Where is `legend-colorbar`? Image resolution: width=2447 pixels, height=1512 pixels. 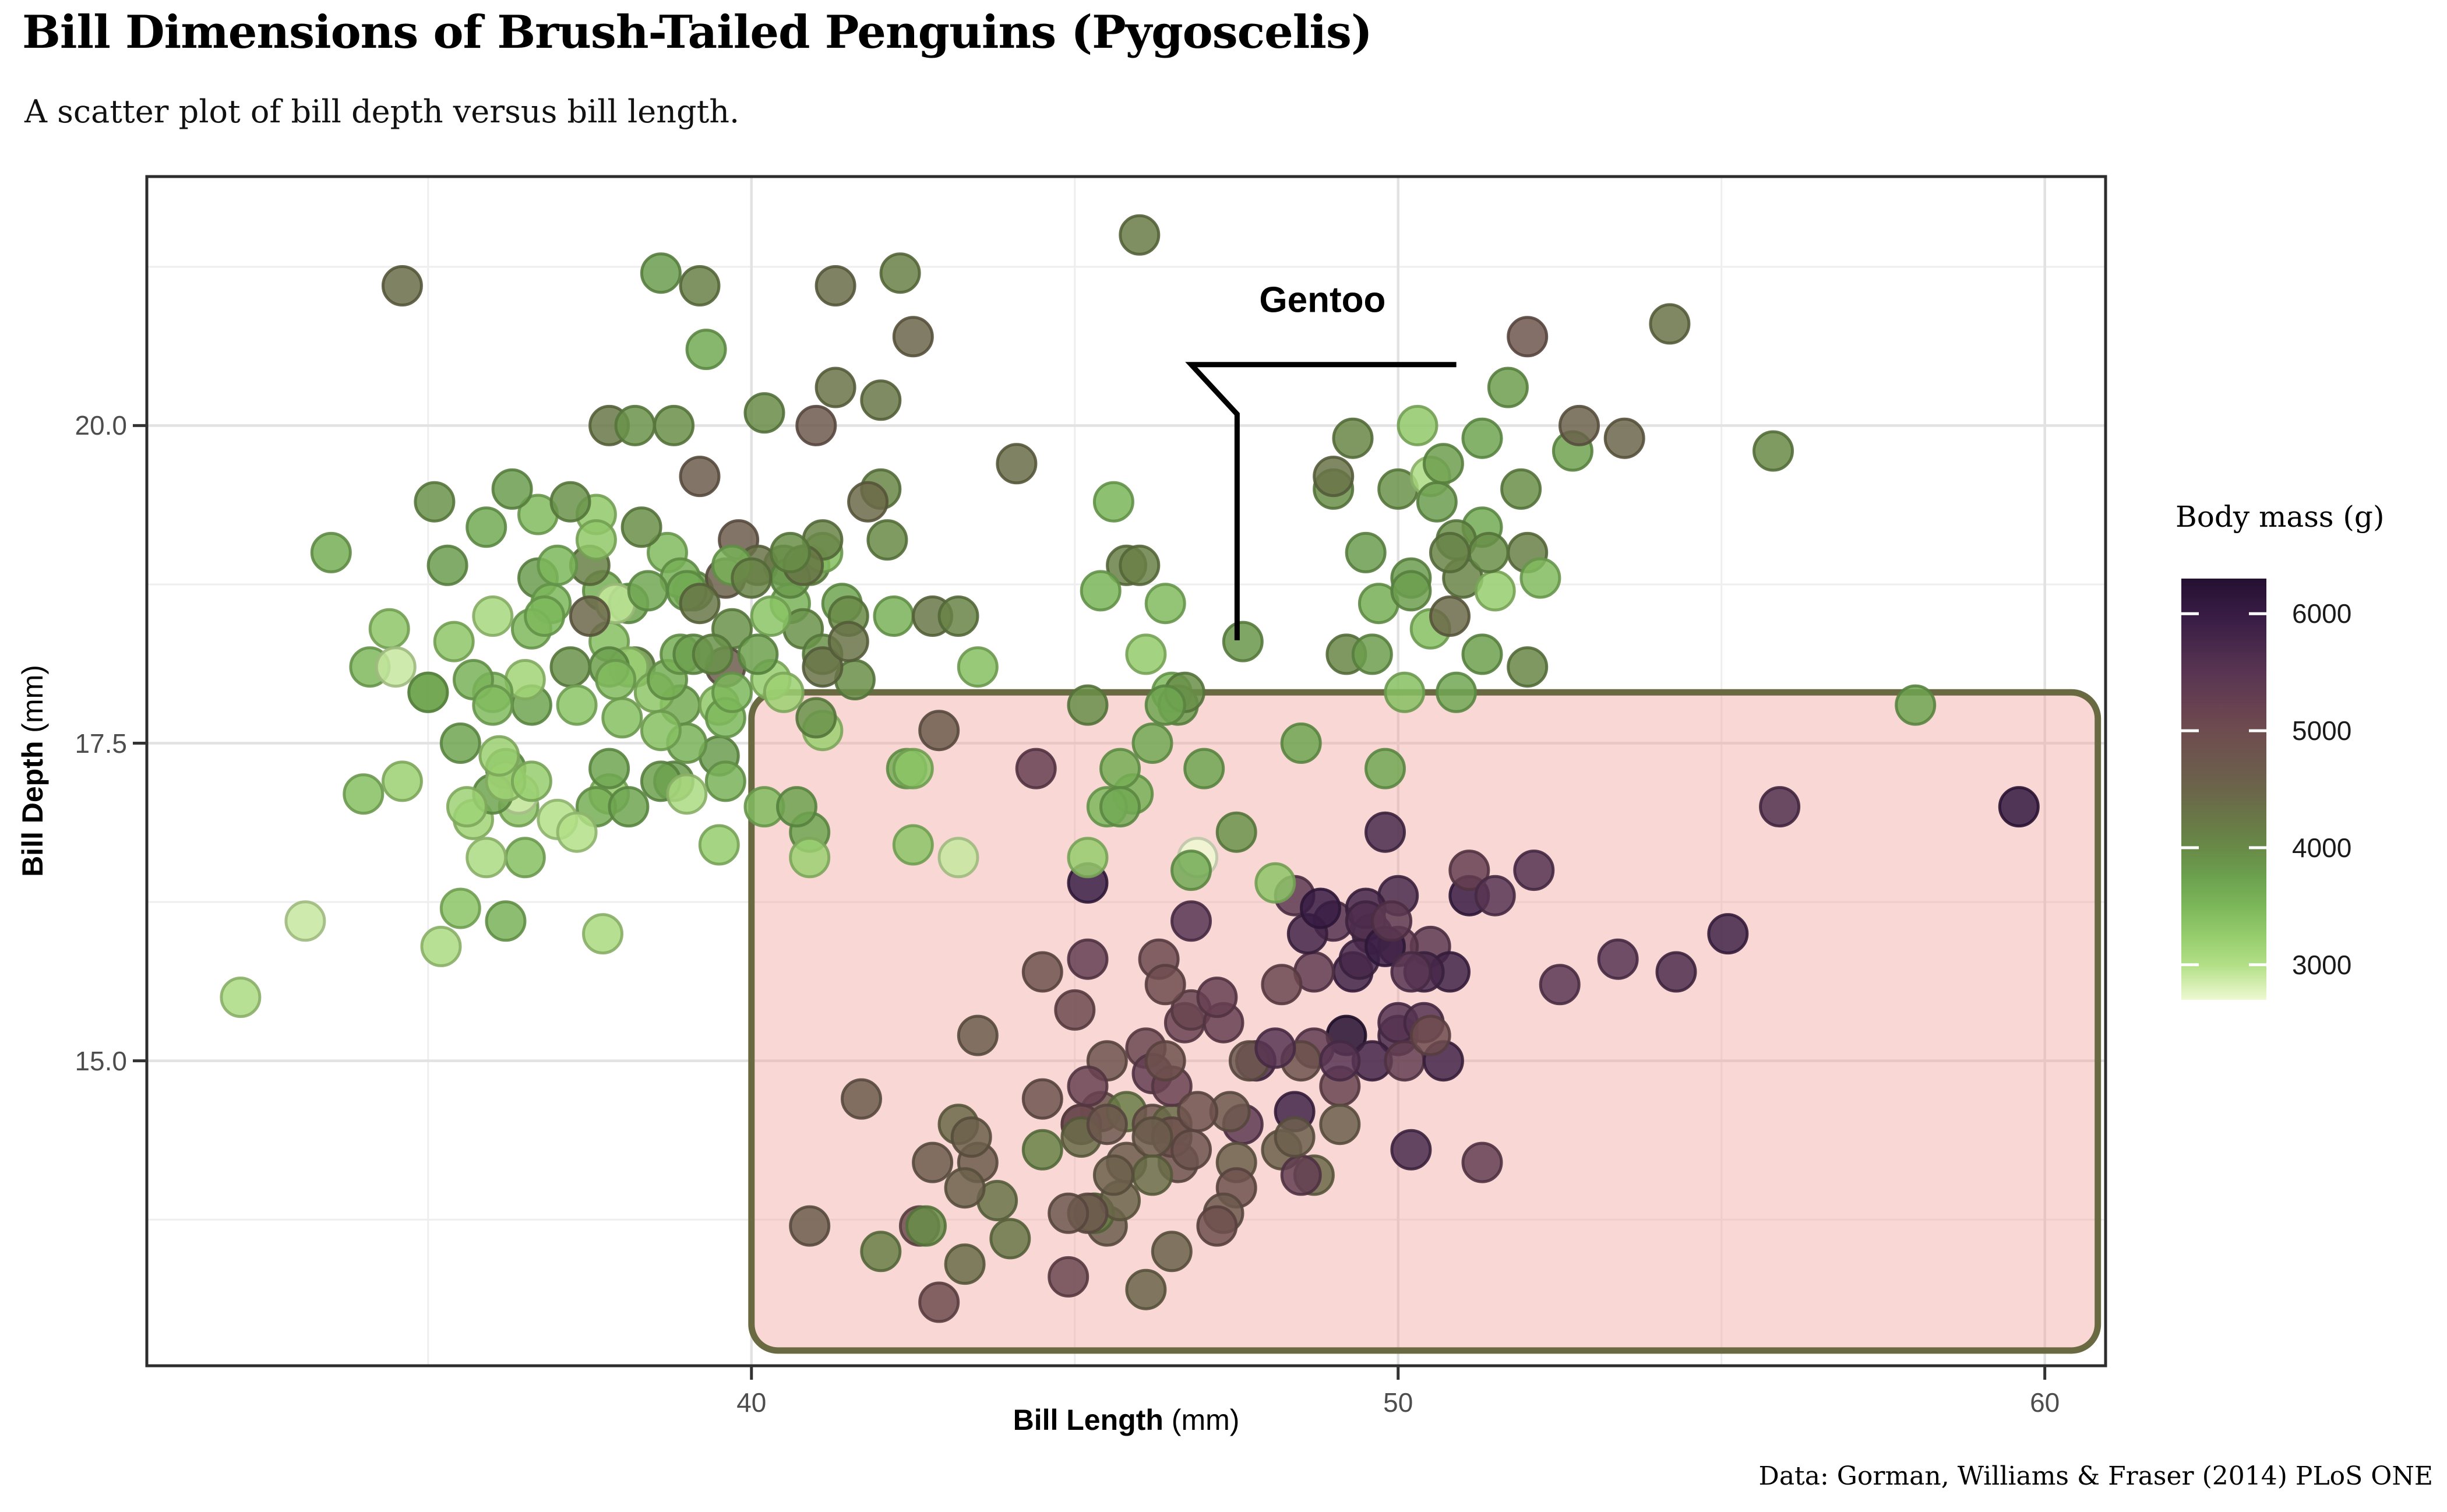 legend-colorbar is located at coordinates (2223, 789).